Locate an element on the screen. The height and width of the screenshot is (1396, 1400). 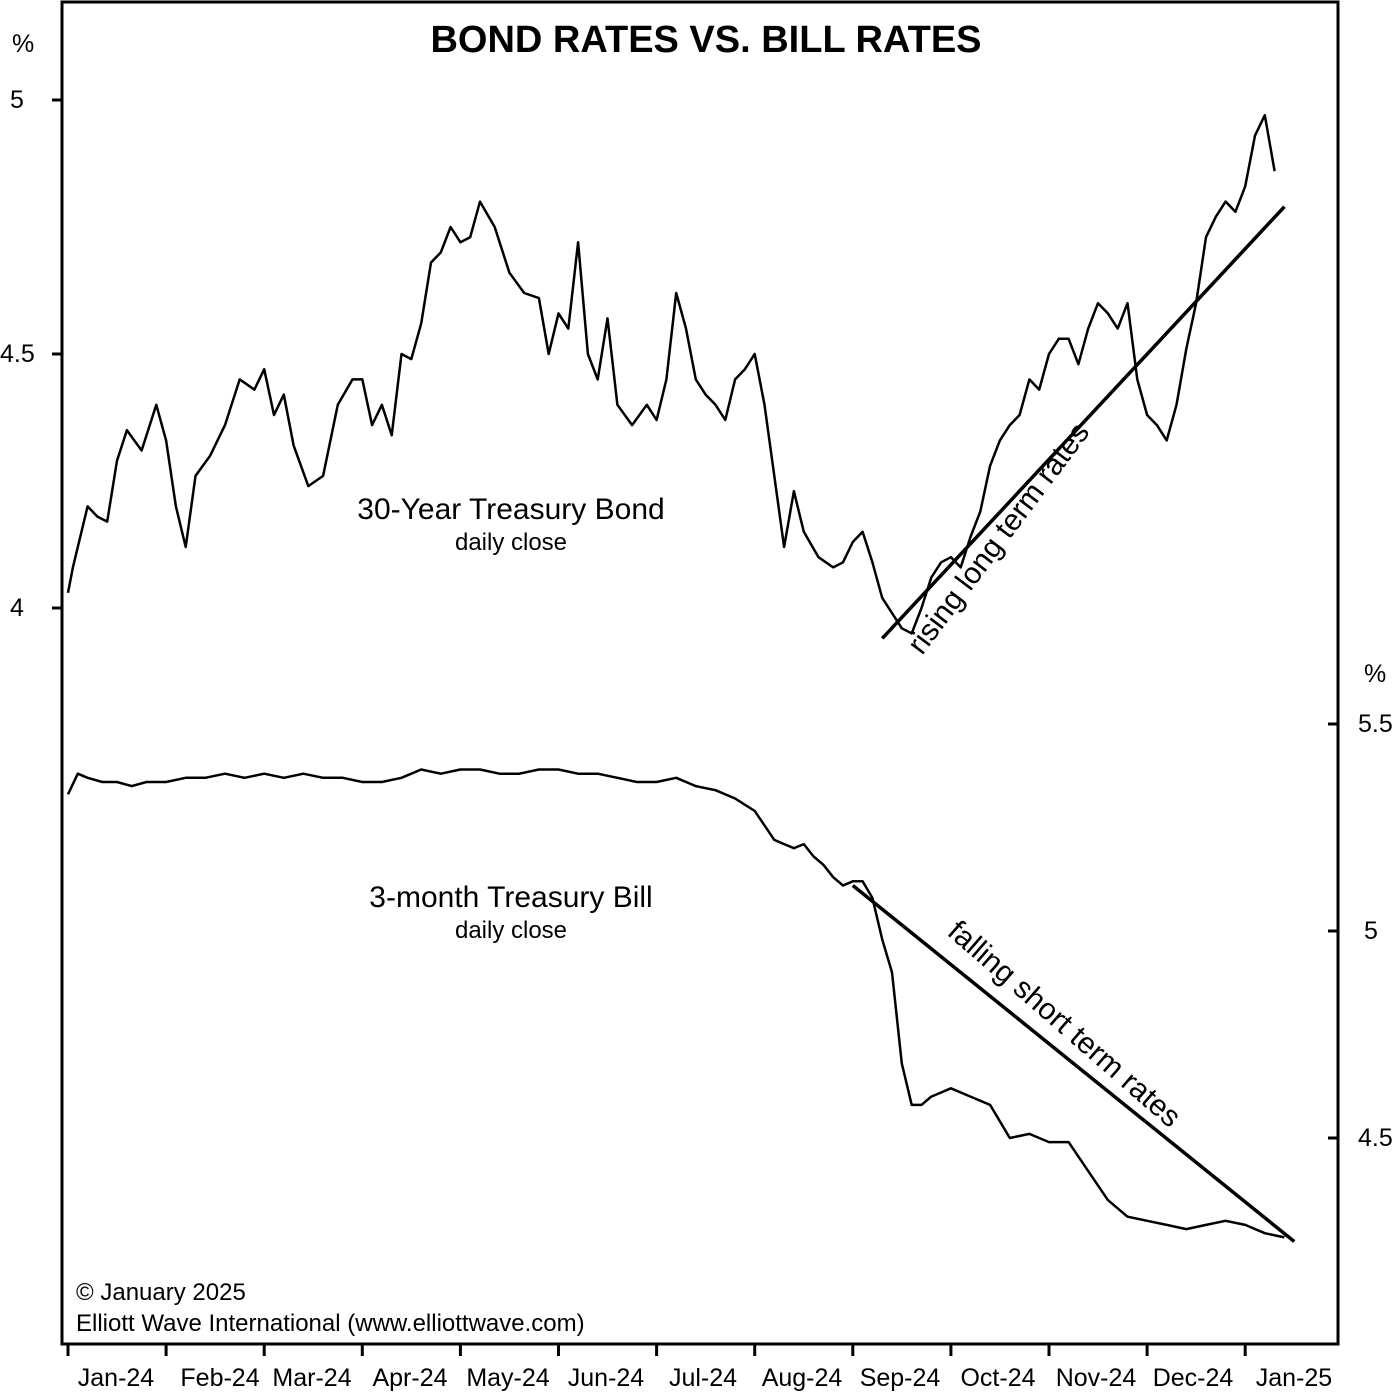
x-tick-label-dec-24: Dec-24 is located at coordinates (1193, 1378).